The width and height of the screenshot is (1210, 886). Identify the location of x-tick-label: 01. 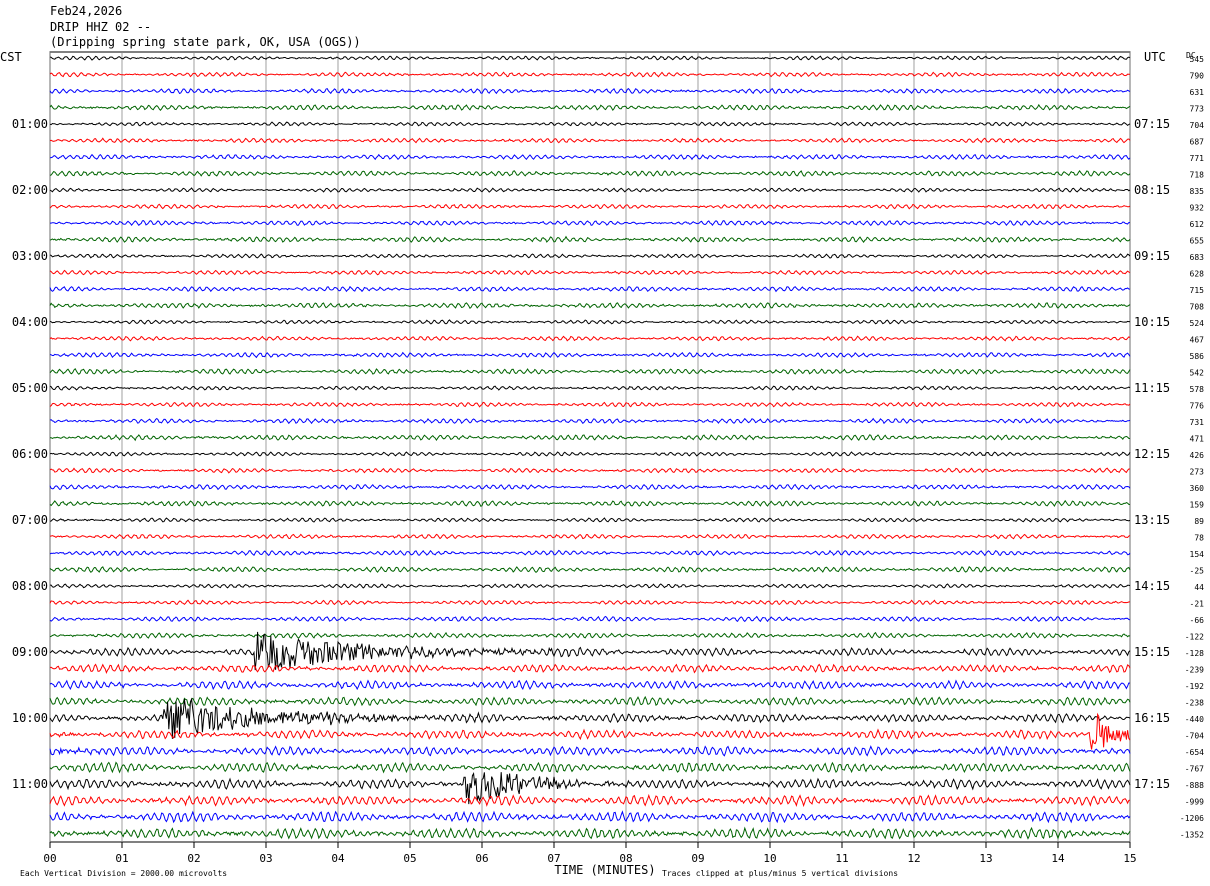
(121, 858).